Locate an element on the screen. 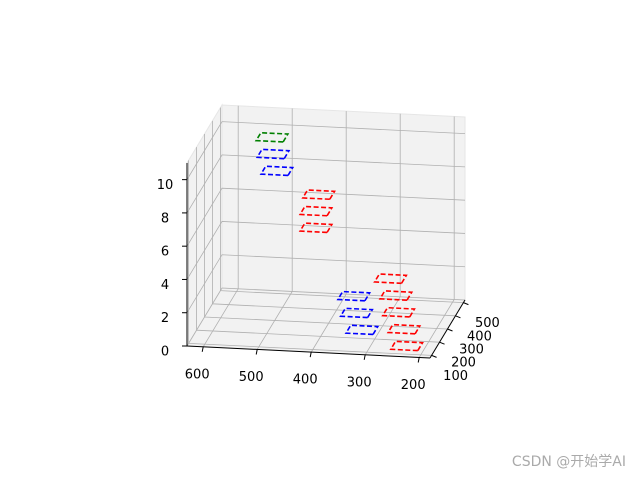 This screenshot has width=640, height=484. y-tick-label: 200 is located at coordinates (463, 363).